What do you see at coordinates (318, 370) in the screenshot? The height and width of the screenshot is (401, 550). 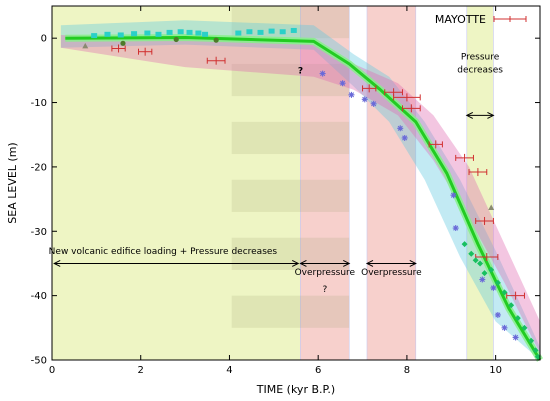 I see `x-tick-label-3: 6` at bounding box center [318, 370].